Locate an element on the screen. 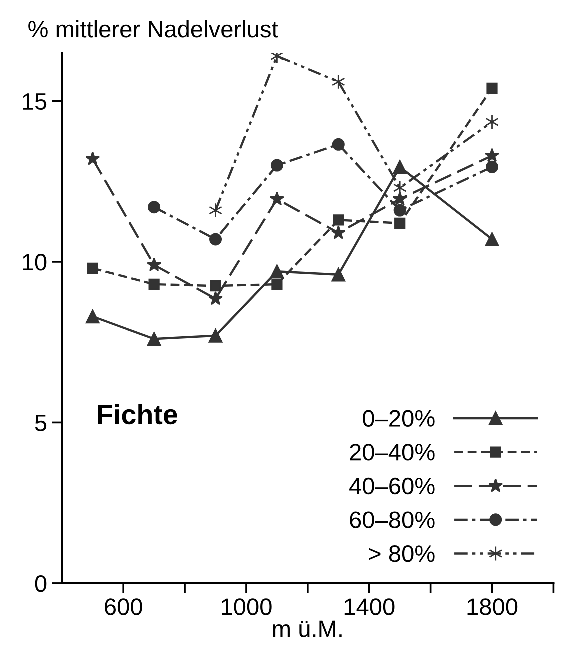  x-tick-label: 600 is located at coordinates (123, 607).